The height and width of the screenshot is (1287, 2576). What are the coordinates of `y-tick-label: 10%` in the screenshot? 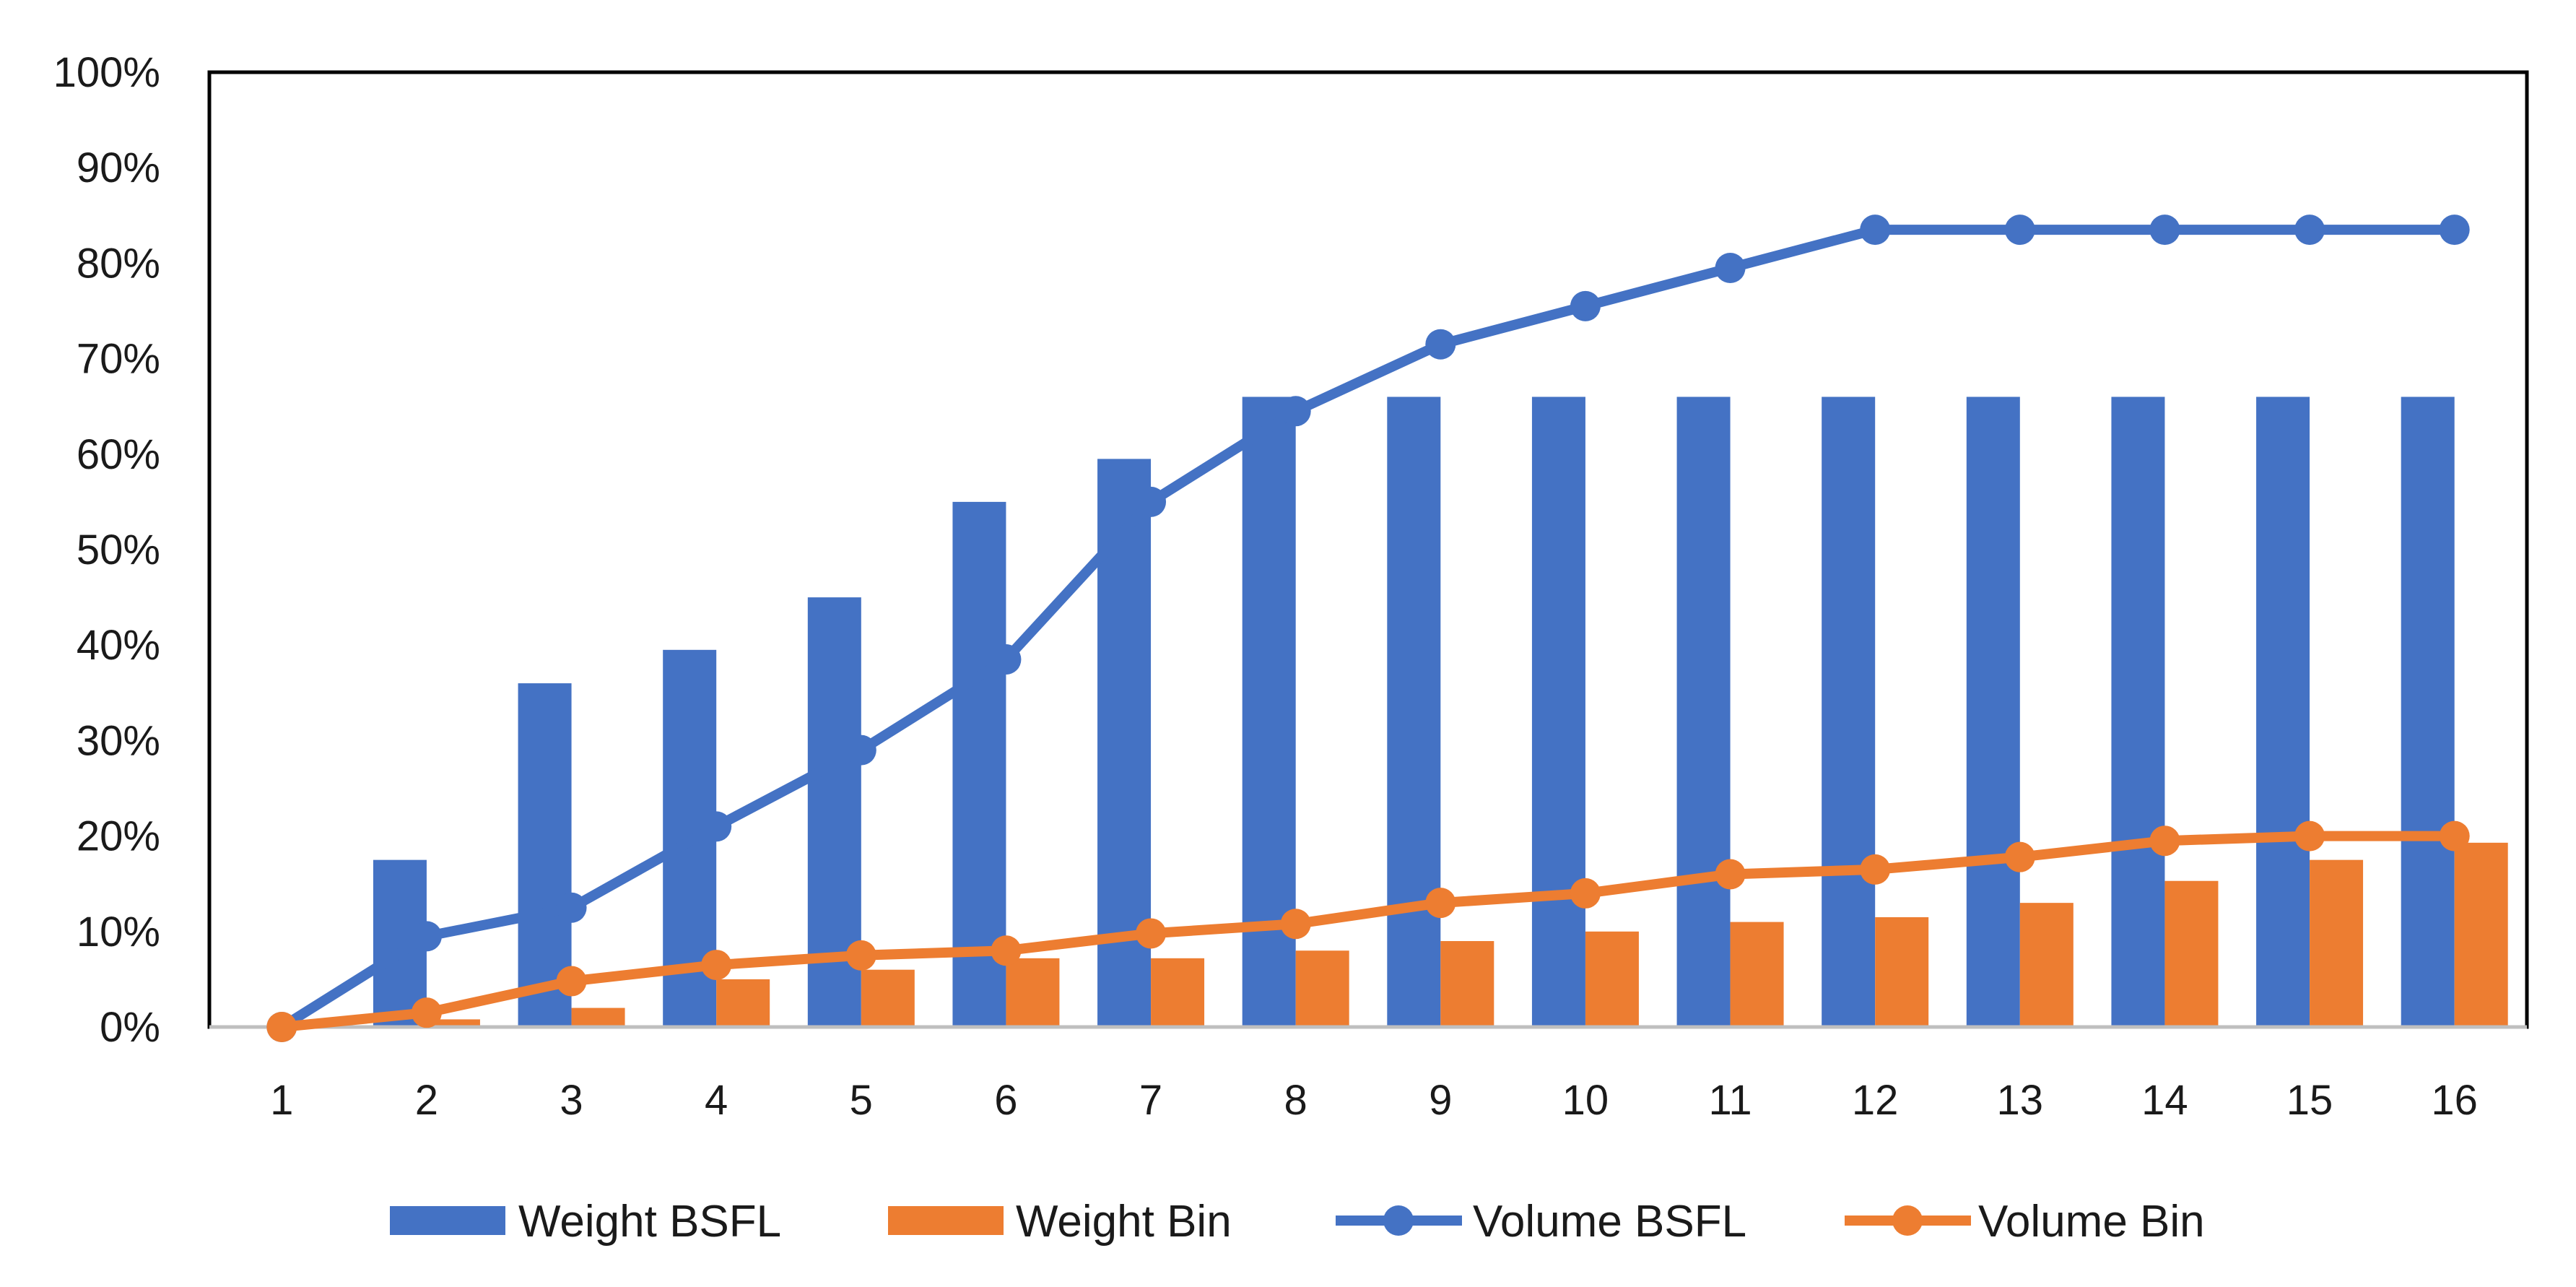 It's located at (118, 932).